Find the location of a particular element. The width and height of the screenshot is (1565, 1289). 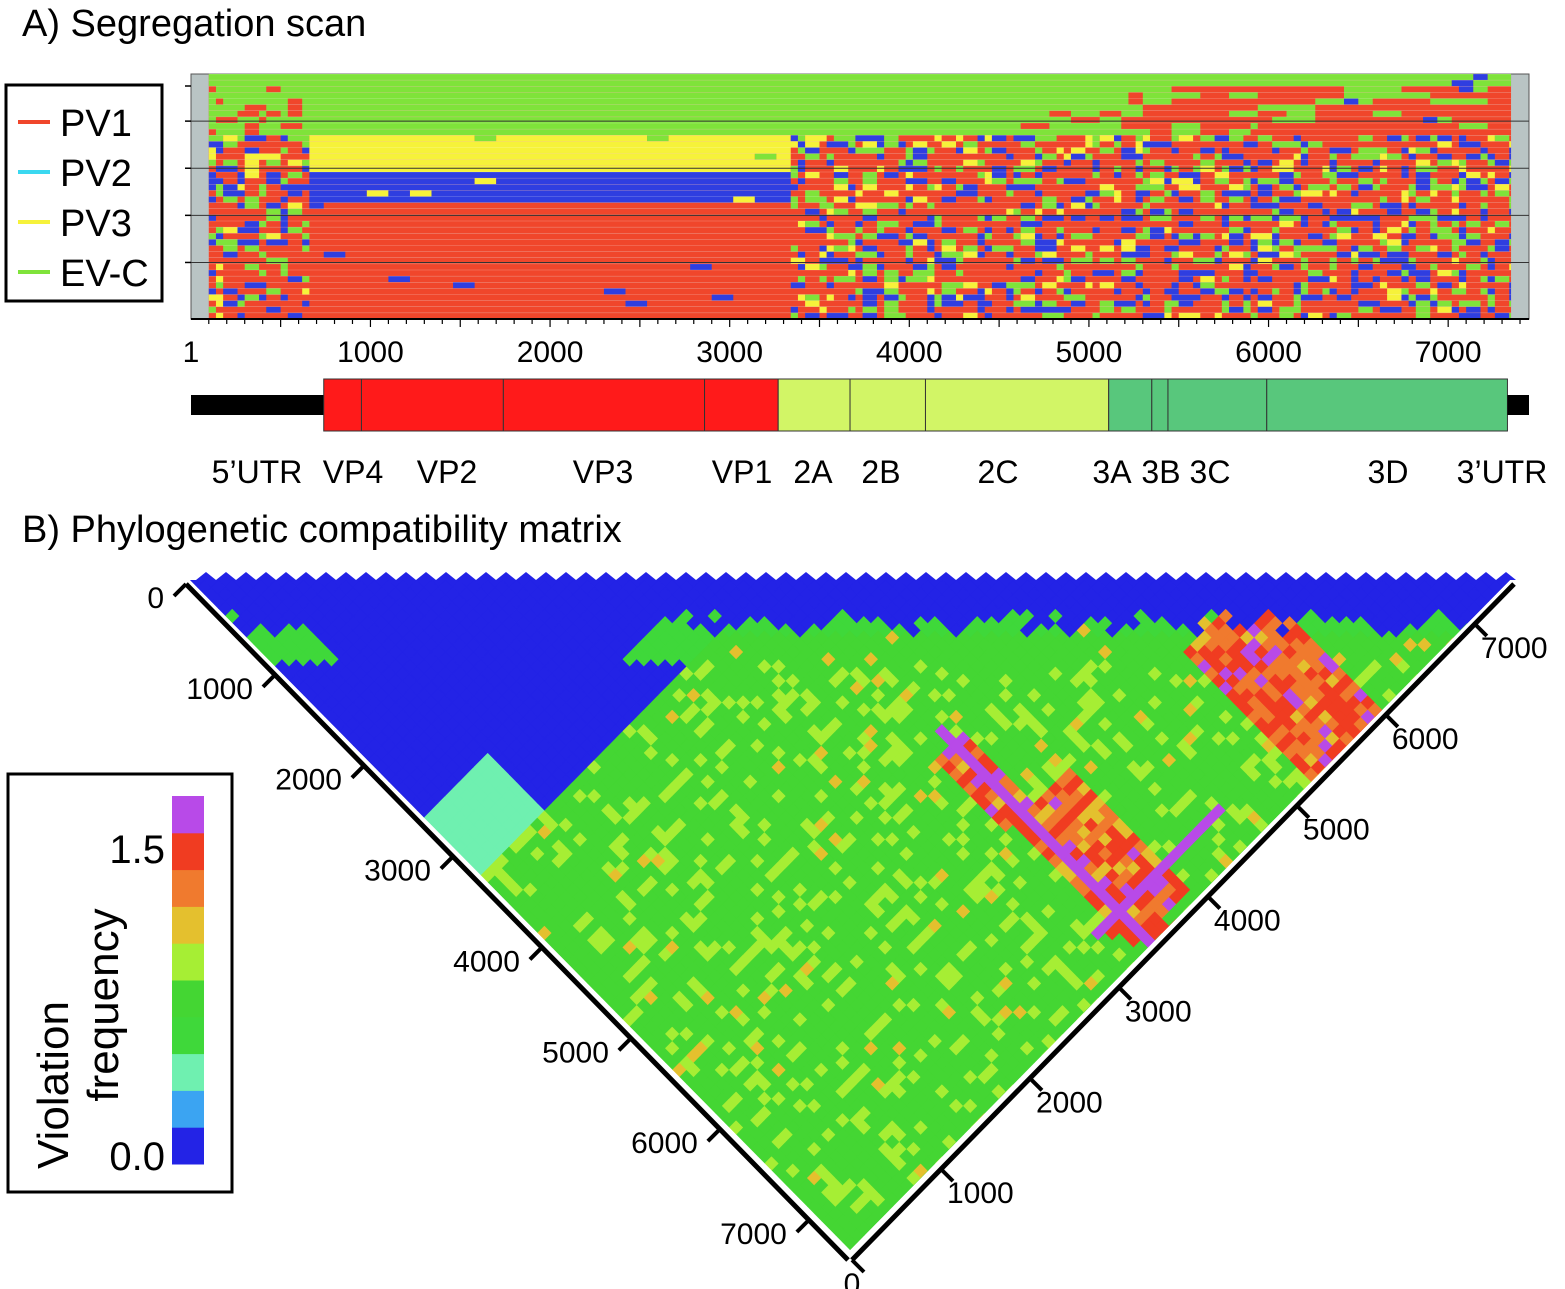

genome-region-vp1 is located at coordinates (741, 405).